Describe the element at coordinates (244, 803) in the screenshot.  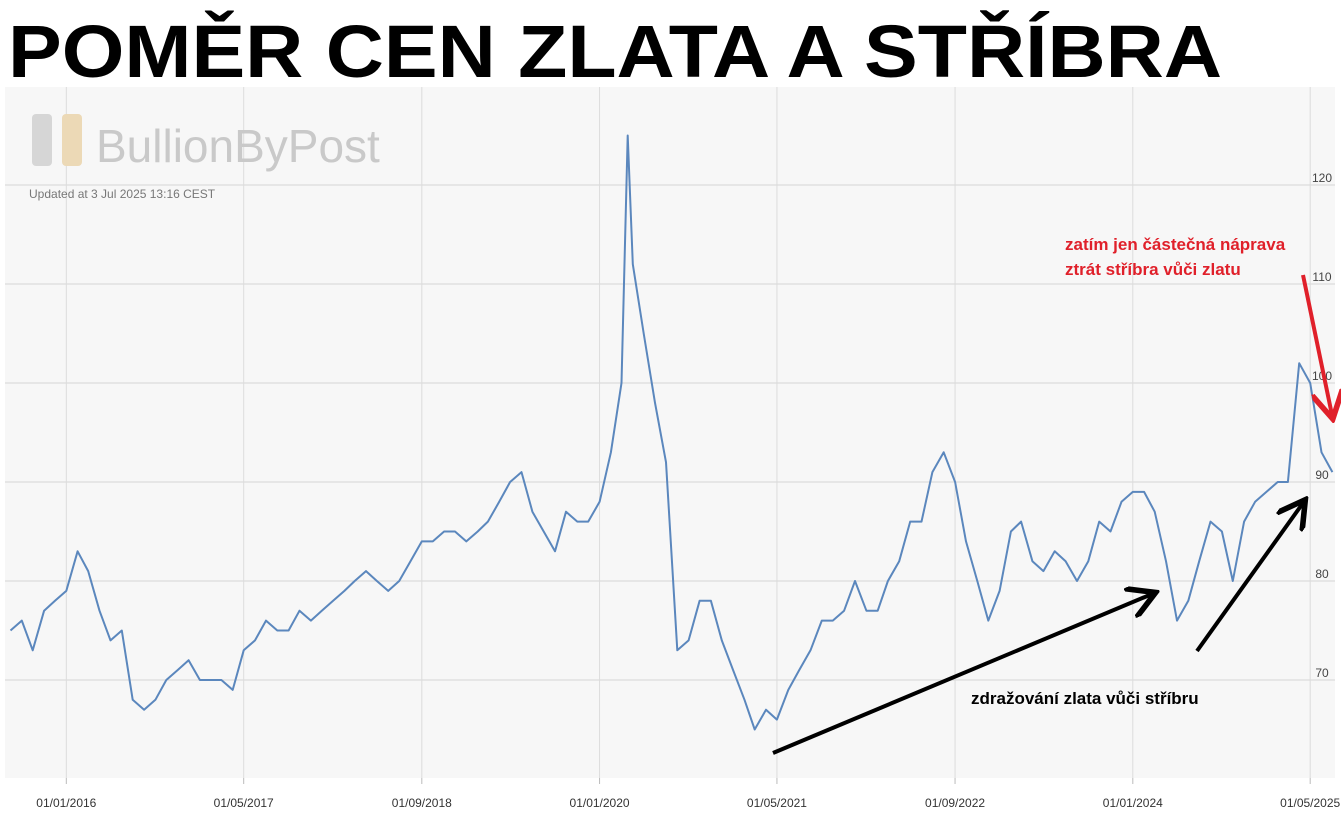
I see `x-tick-label: 01/05/2017` at that location.